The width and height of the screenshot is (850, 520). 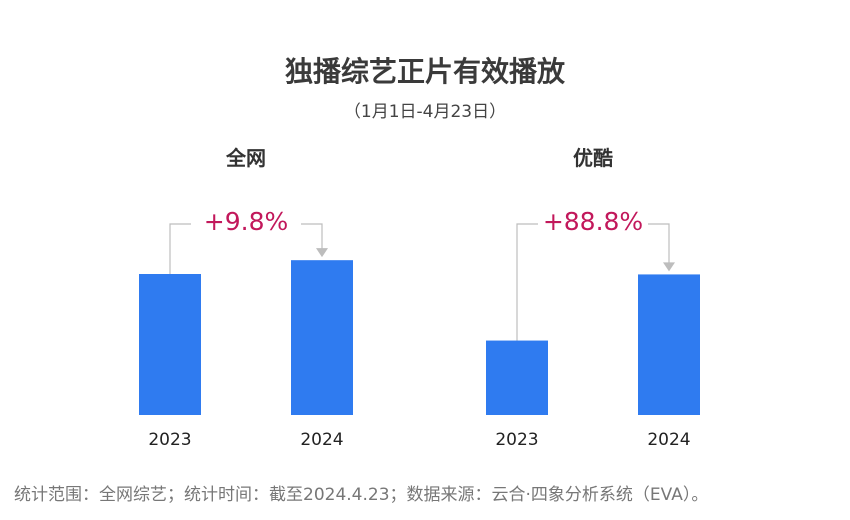 What do you see at coordinates (593, 221) in the screenshot?
I see `growth-label: +88.8%` at bounding box center [593, 221].